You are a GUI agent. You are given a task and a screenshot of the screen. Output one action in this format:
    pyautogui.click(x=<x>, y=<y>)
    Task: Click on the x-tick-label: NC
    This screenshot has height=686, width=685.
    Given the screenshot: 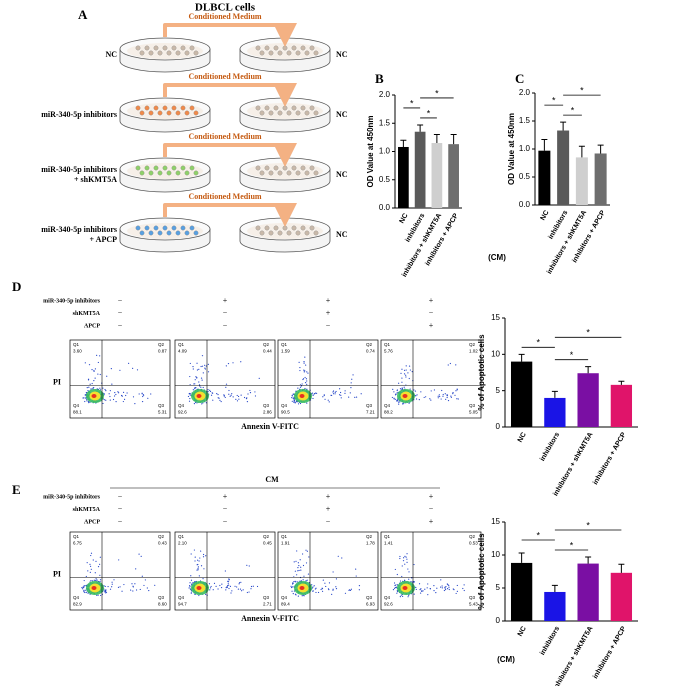 What is the action you would take?
    pyautogui.click(x=545, y=215)
    